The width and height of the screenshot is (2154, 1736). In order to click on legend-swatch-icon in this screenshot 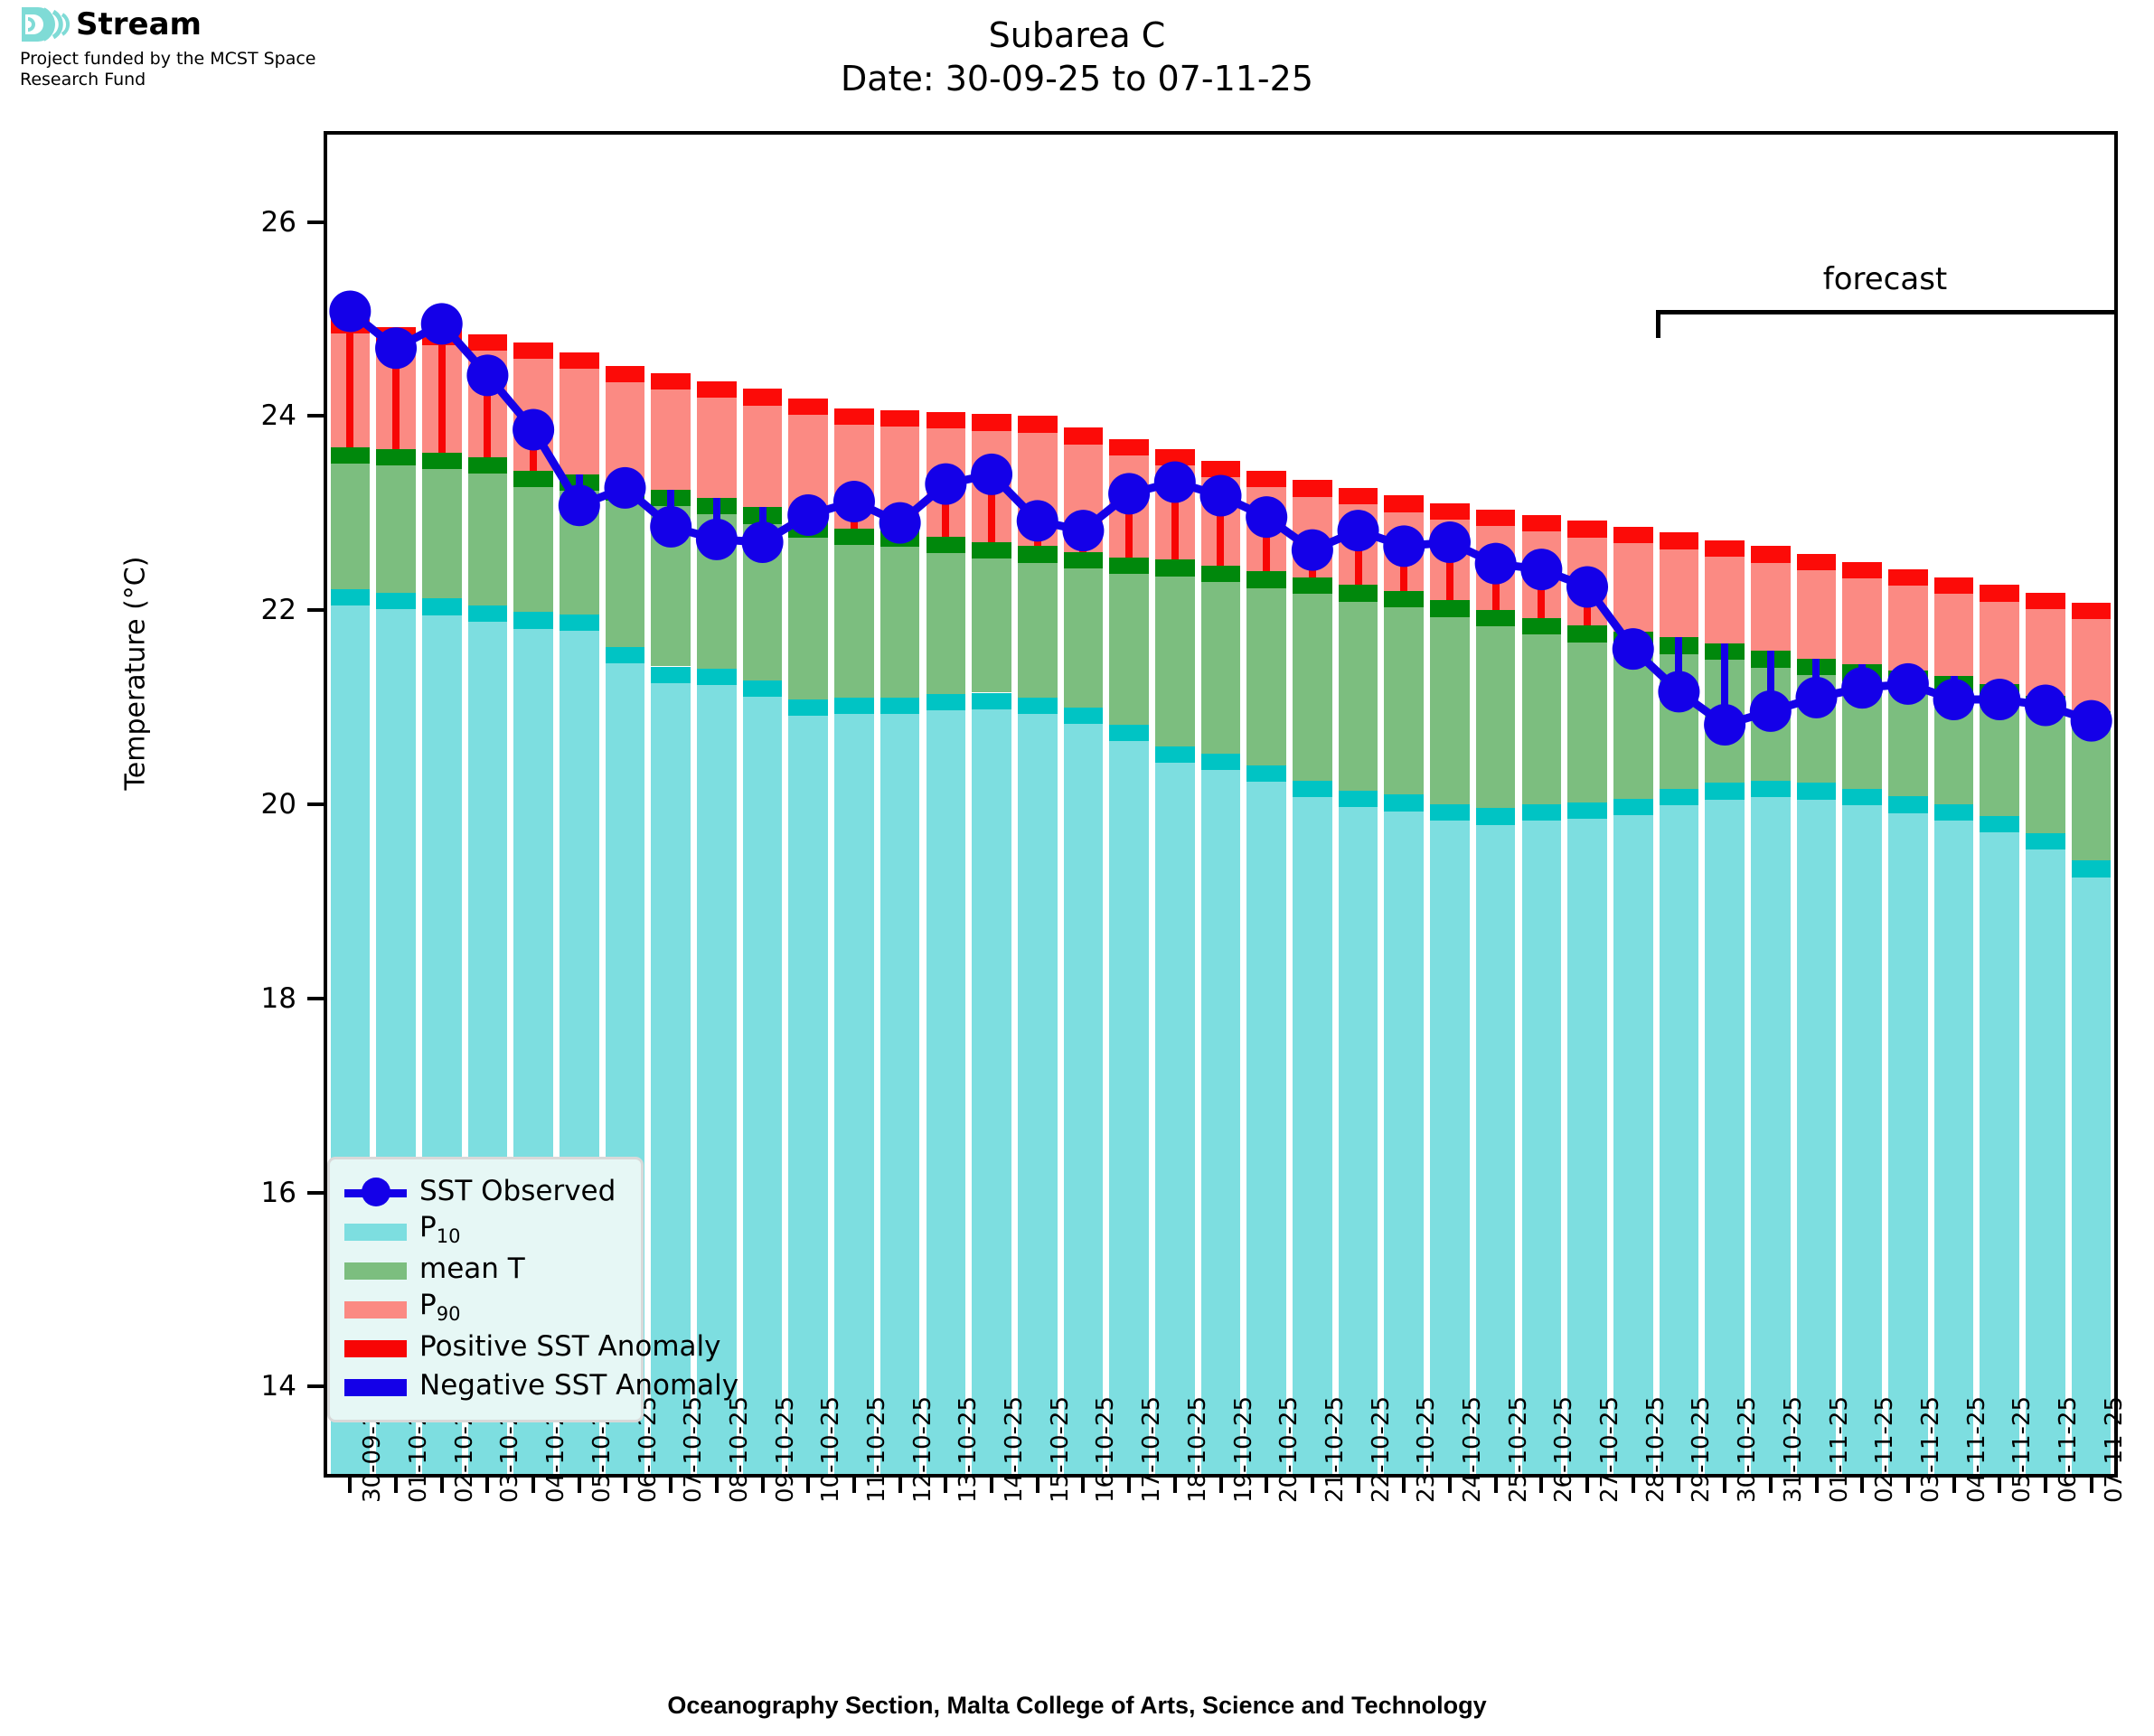, I will do `click(375, 1309)`.